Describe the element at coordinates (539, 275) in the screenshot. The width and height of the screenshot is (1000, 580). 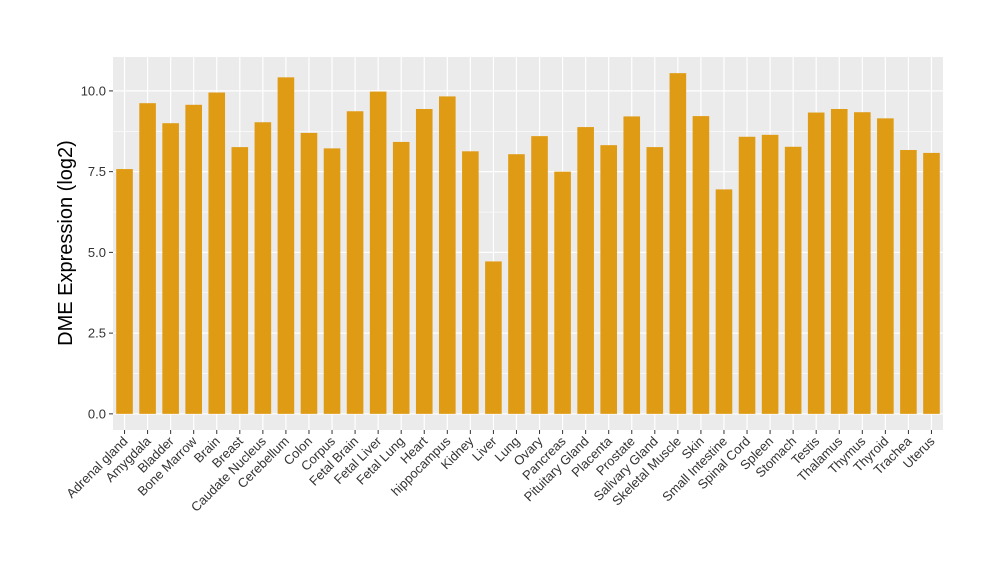
I see `bar-ovary` at that location.